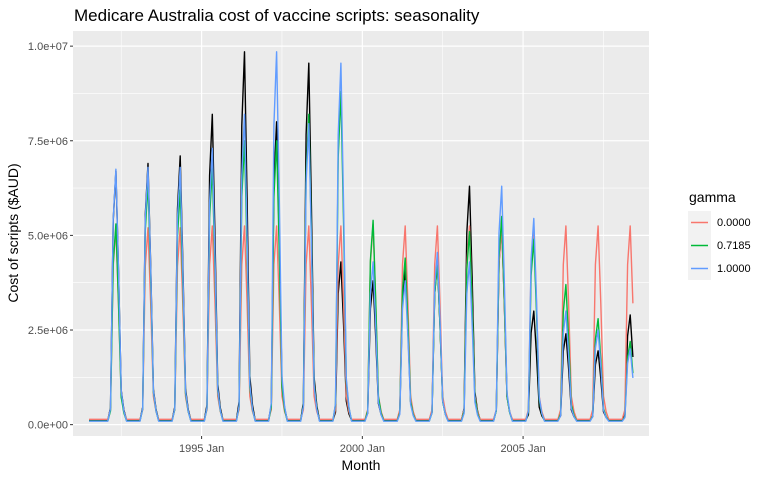 The image size is (768, 480). I want to click on x-tick-label: 2000 Jan, so click(362, 449).